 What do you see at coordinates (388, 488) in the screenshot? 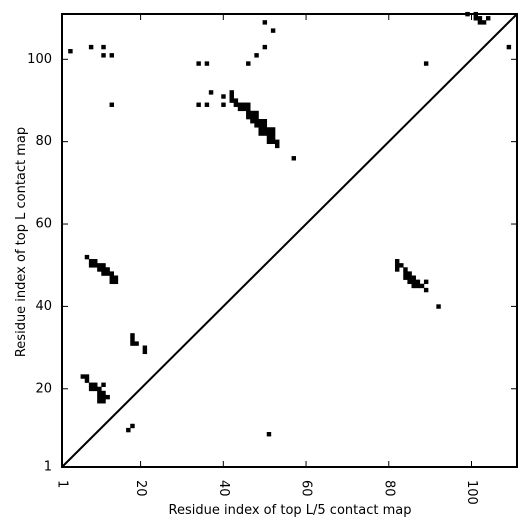
I see `x-tick-label: 80` at bounding box center [388, 488].